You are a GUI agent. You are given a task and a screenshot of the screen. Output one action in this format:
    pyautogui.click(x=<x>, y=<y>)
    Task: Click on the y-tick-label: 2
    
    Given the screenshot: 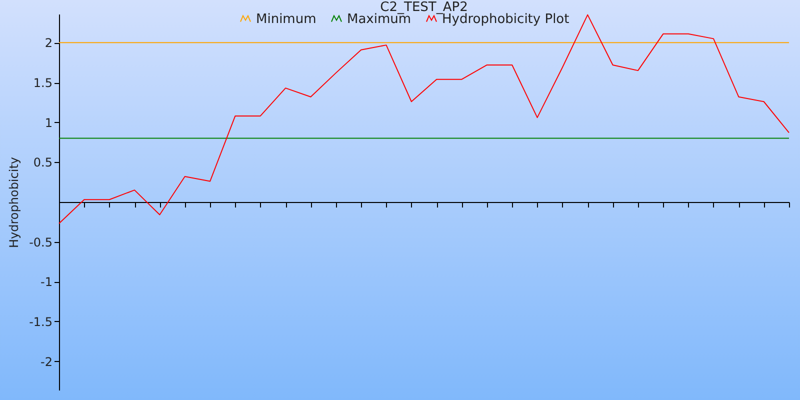 What is the action you would take?
    pyautogui.click(x=48, y=43)
    